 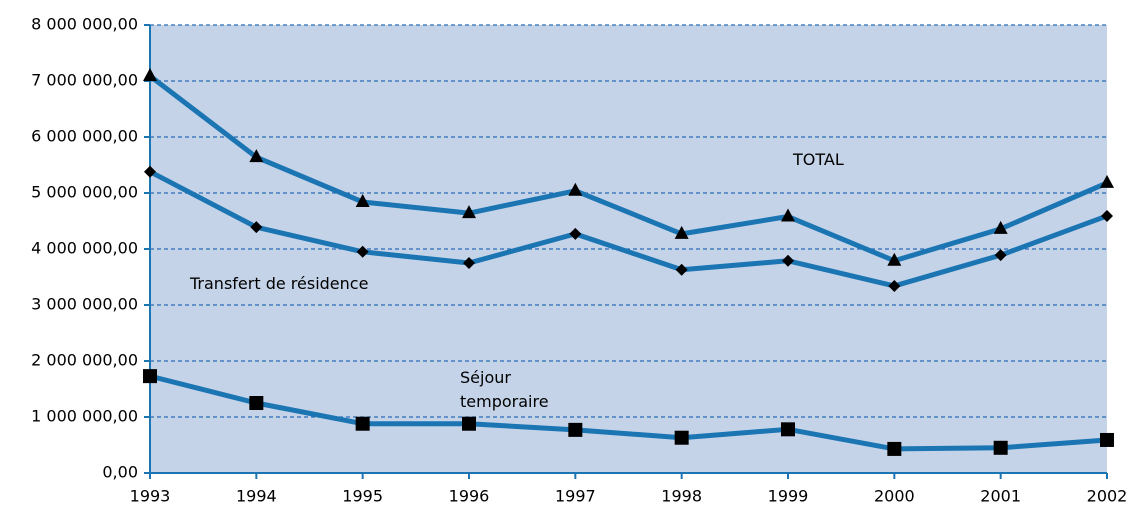 I want to click on x-tick-label: 1994, so click(x=256, y=496).